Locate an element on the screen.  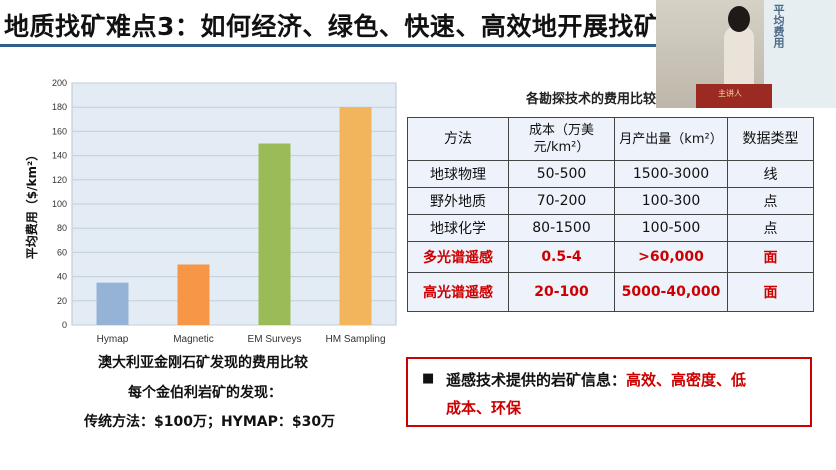
header-cost: 成本（万美元/km²） is located at coordinates (561, 139).